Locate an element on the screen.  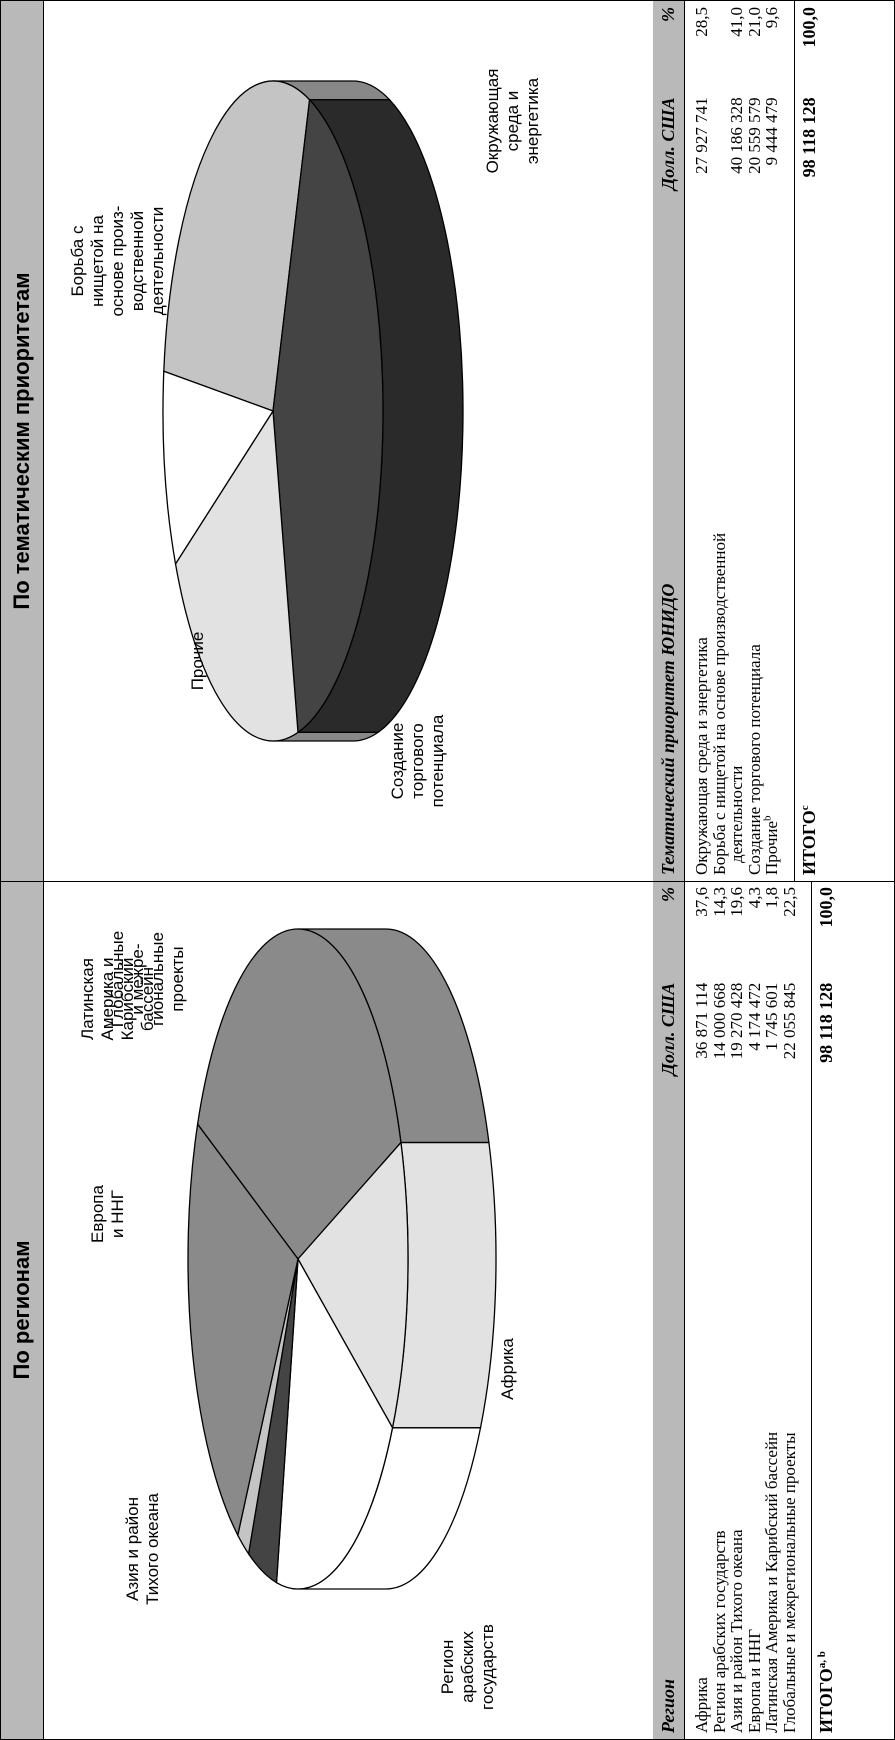
footnote-marker: c is located at coordinates (804, 808).